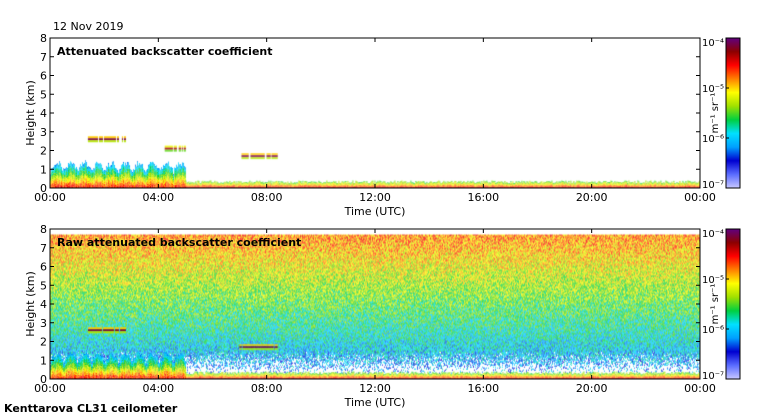 This screenshot has height=420, width=780. I want to click on chart-title: Raw attenuated backscatter coefficient, so click(179, 242).